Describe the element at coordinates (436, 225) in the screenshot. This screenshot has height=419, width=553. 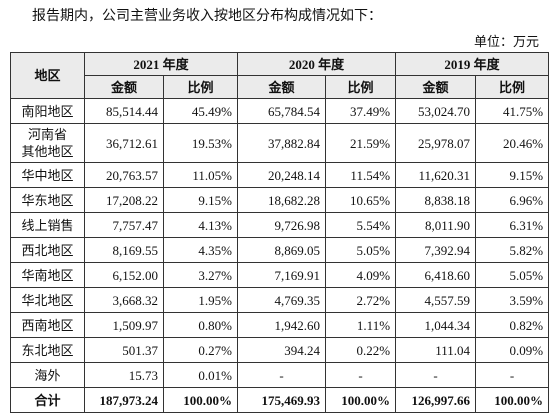
I see `value-cell: 8,011.90` at that location.